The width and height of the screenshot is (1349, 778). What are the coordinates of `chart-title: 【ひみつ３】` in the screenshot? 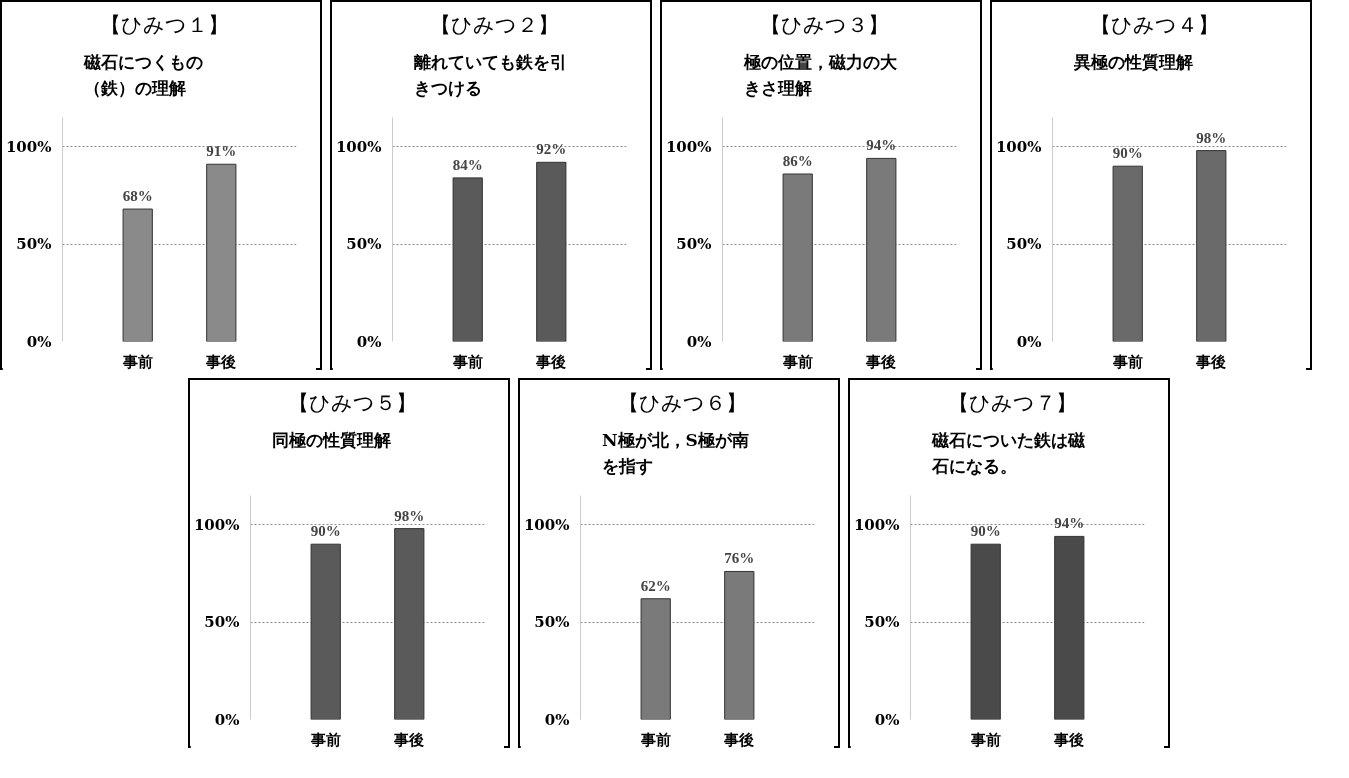 It's located at (824, 25).